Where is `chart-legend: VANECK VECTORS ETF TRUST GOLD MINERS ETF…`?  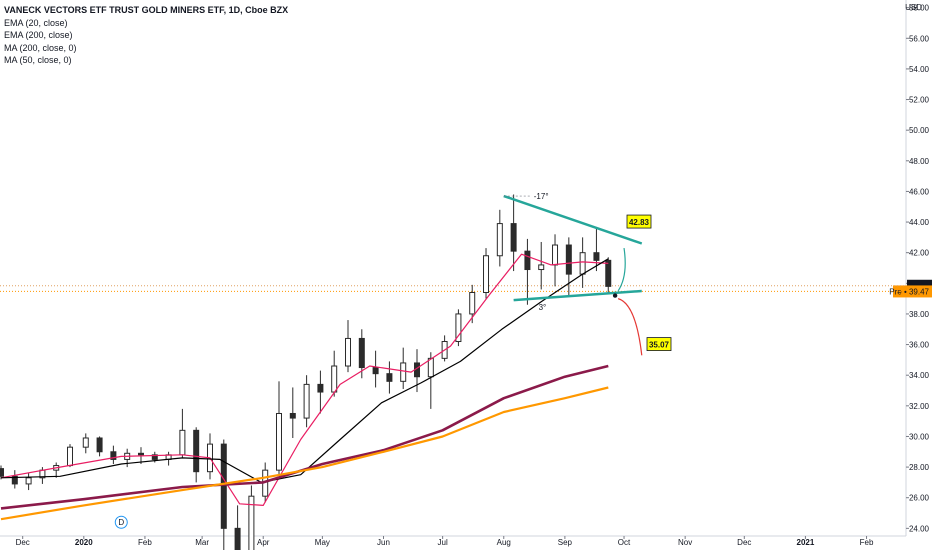
chart-legend: VANECK VECTORS ETF TRUST GOLD MINERS ETF… is located at coordinates (146, 35).